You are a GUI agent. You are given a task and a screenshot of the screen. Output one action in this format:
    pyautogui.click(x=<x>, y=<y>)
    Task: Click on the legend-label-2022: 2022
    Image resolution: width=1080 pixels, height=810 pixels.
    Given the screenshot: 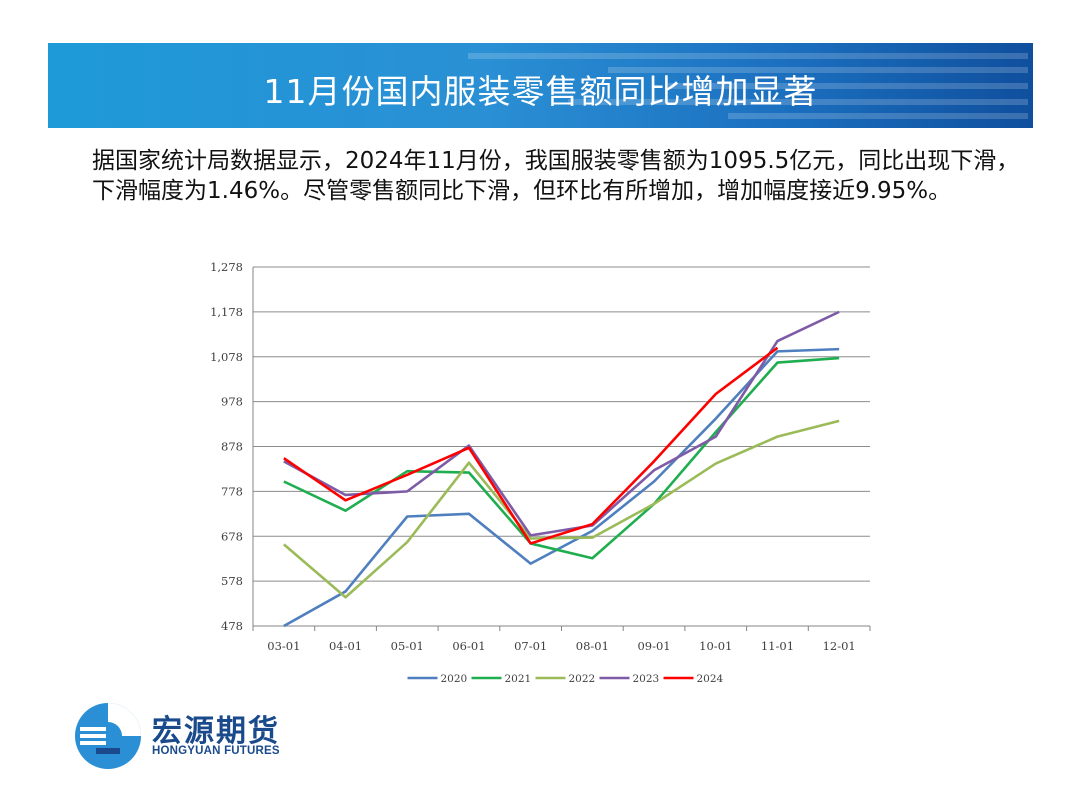 What is the action you would take?
    pyautogui.click(x=582, y=679)
    